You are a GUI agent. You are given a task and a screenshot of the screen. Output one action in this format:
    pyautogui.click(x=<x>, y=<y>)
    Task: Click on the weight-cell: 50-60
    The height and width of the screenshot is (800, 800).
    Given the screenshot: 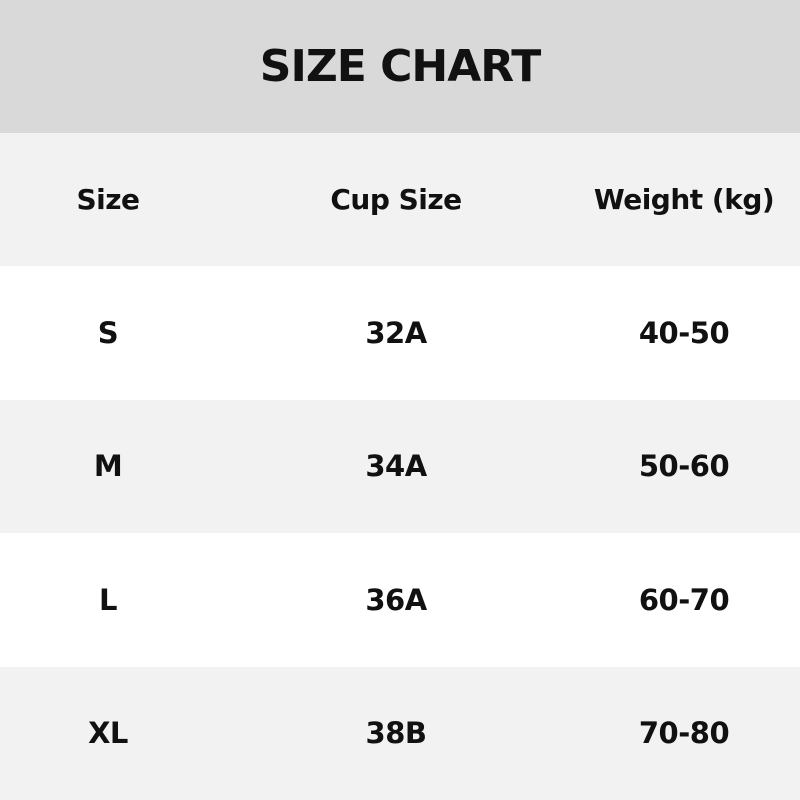 What is the action you would take?
    pyautogui.click(x=684, y=466)
    